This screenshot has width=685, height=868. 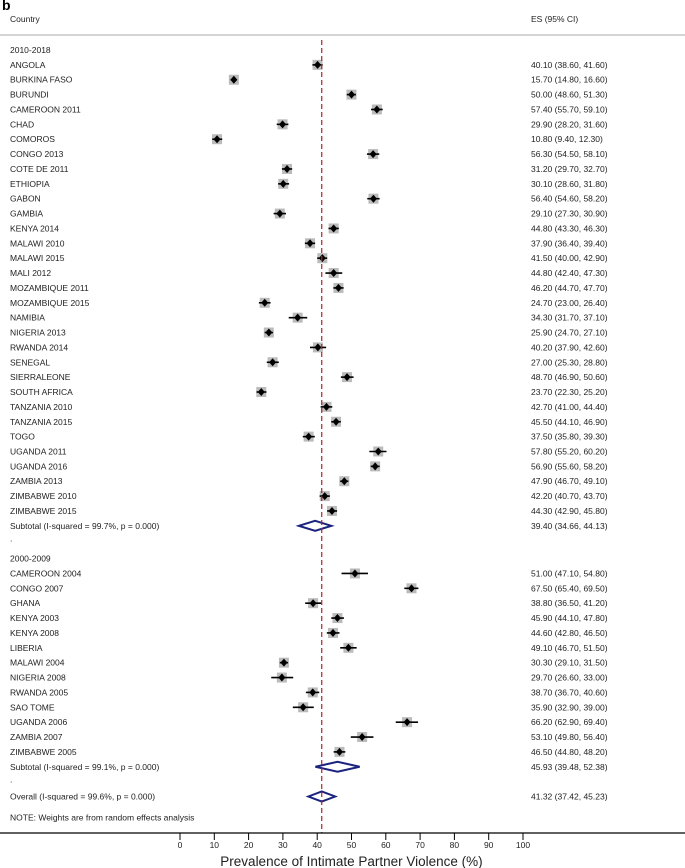 What do you see at coordinates (569, 407) in the screenshot?
I see `study-es-ci: 42.70 (41.00, 44.40)` at bounding box center [569, 407].